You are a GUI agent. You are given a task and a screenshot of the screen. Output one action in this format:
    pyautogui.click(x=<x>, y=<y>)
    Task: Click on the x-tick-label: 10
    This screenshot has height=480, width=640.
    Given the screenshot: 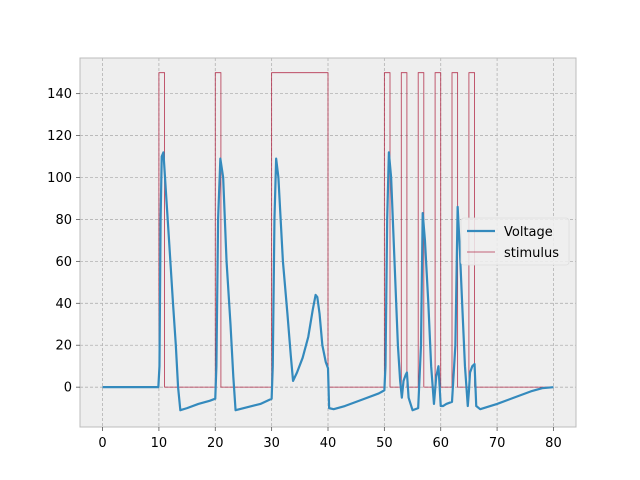 What is the action you would take?
    pyautogui.click(x=159, y=443)
    